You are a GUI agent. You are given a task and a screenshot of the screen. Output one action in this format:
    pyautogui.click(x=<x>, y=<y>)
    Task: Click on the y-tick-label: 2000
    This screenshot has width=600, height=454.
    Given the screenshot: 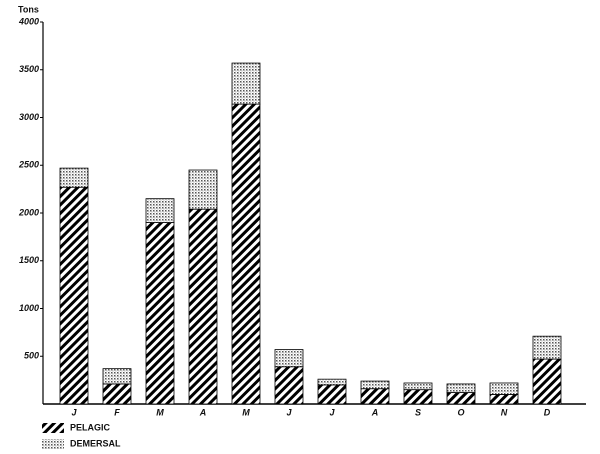 What is the action you would take?
    pyautogui.click(x=28, y=212)
    